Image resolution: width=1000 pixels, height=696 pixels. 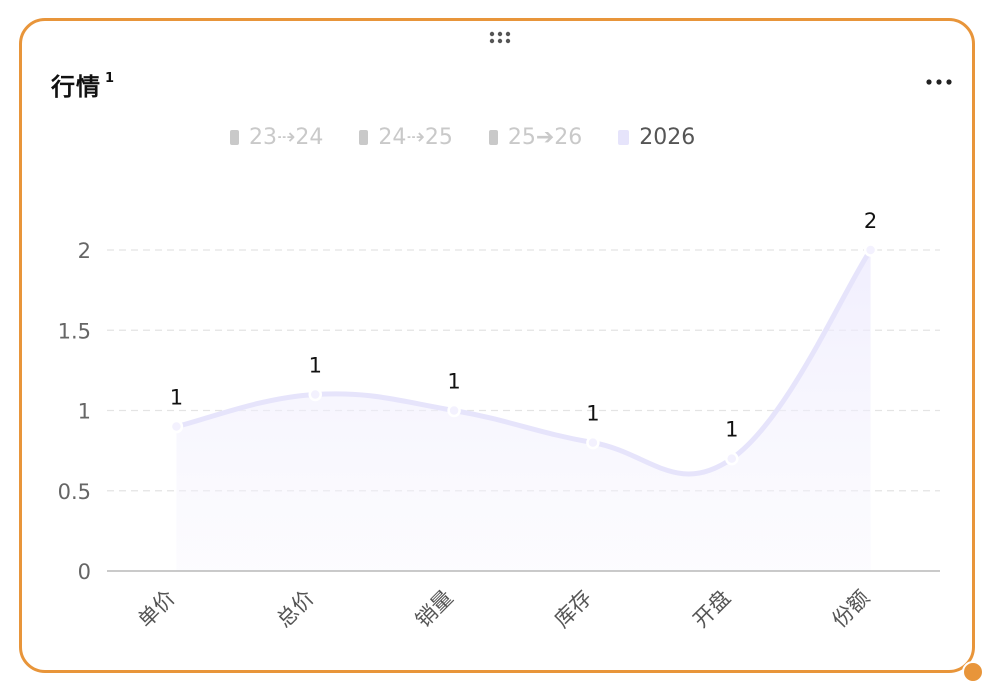 I want to click on legend-item-2026: 2026, so click(x=656, y=137).